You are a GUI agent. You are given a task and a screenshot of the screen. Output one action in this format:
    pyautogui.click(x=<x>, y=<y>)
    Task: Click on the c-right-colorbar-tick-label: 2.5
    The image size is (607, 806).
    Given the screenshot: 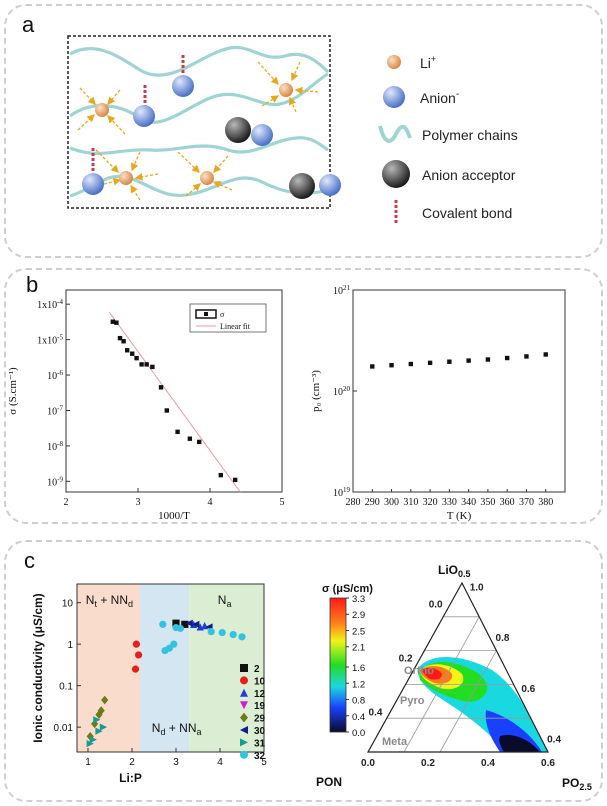 What is the action you would take?
    pyautogui.click(x=358, y=631)
    